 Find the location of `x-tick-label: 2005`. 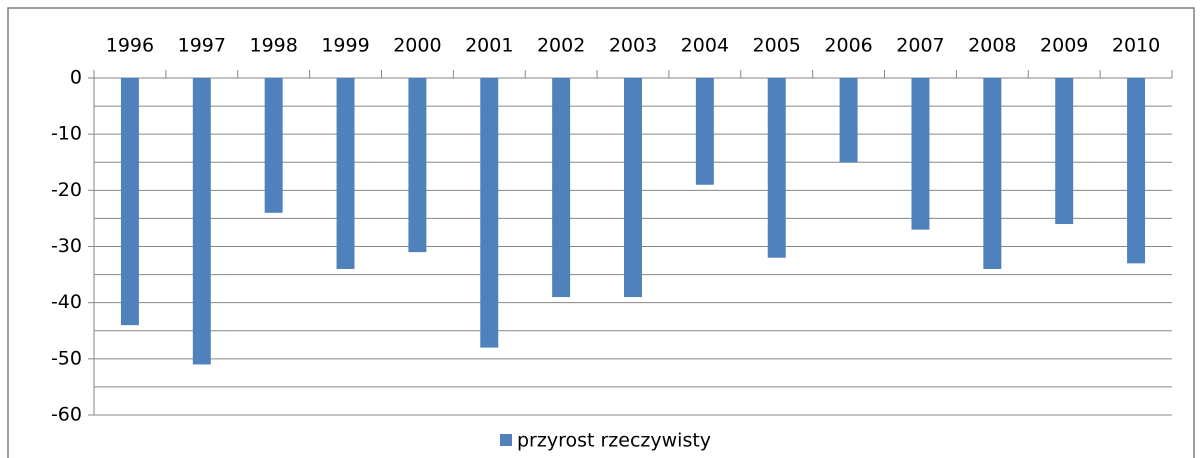

x-tick-label: 2005 is located at coordinates (777, 46).